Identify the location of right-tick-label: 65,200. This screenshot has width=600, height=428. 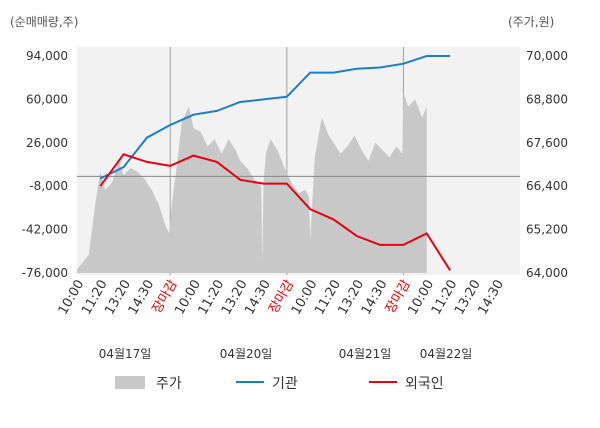
(547, 230).